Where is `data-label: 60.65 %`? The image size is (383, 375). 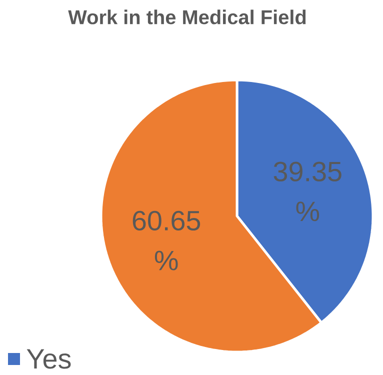 data-label: 60.65 % is located at coordinates (166, 240).